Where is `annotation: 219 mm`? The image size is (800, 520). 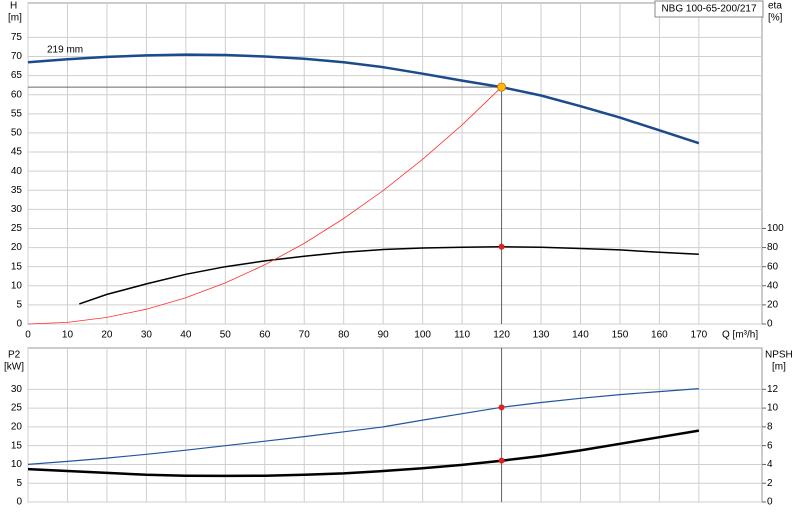 annotation: 219 mm is located at coordinates (65, 50).